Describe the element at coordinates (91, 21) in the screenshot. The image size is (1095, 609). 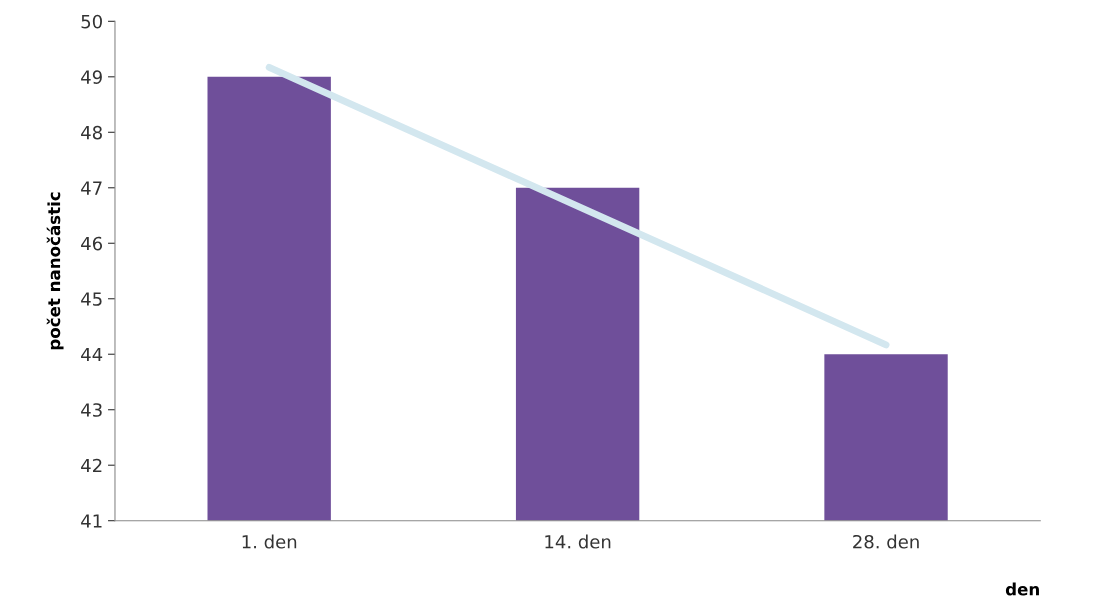
I see `y-tick-label: 50` at that location.